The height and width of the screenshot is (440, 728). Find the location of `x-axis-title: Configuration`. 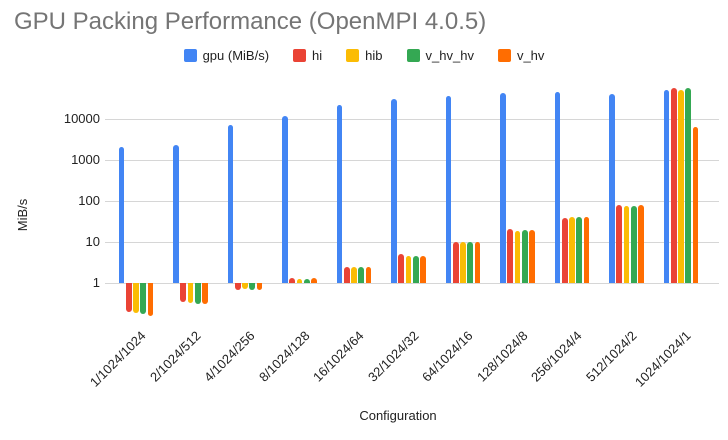

x-axis-title: Configuration is located at coordinates (398, 415).